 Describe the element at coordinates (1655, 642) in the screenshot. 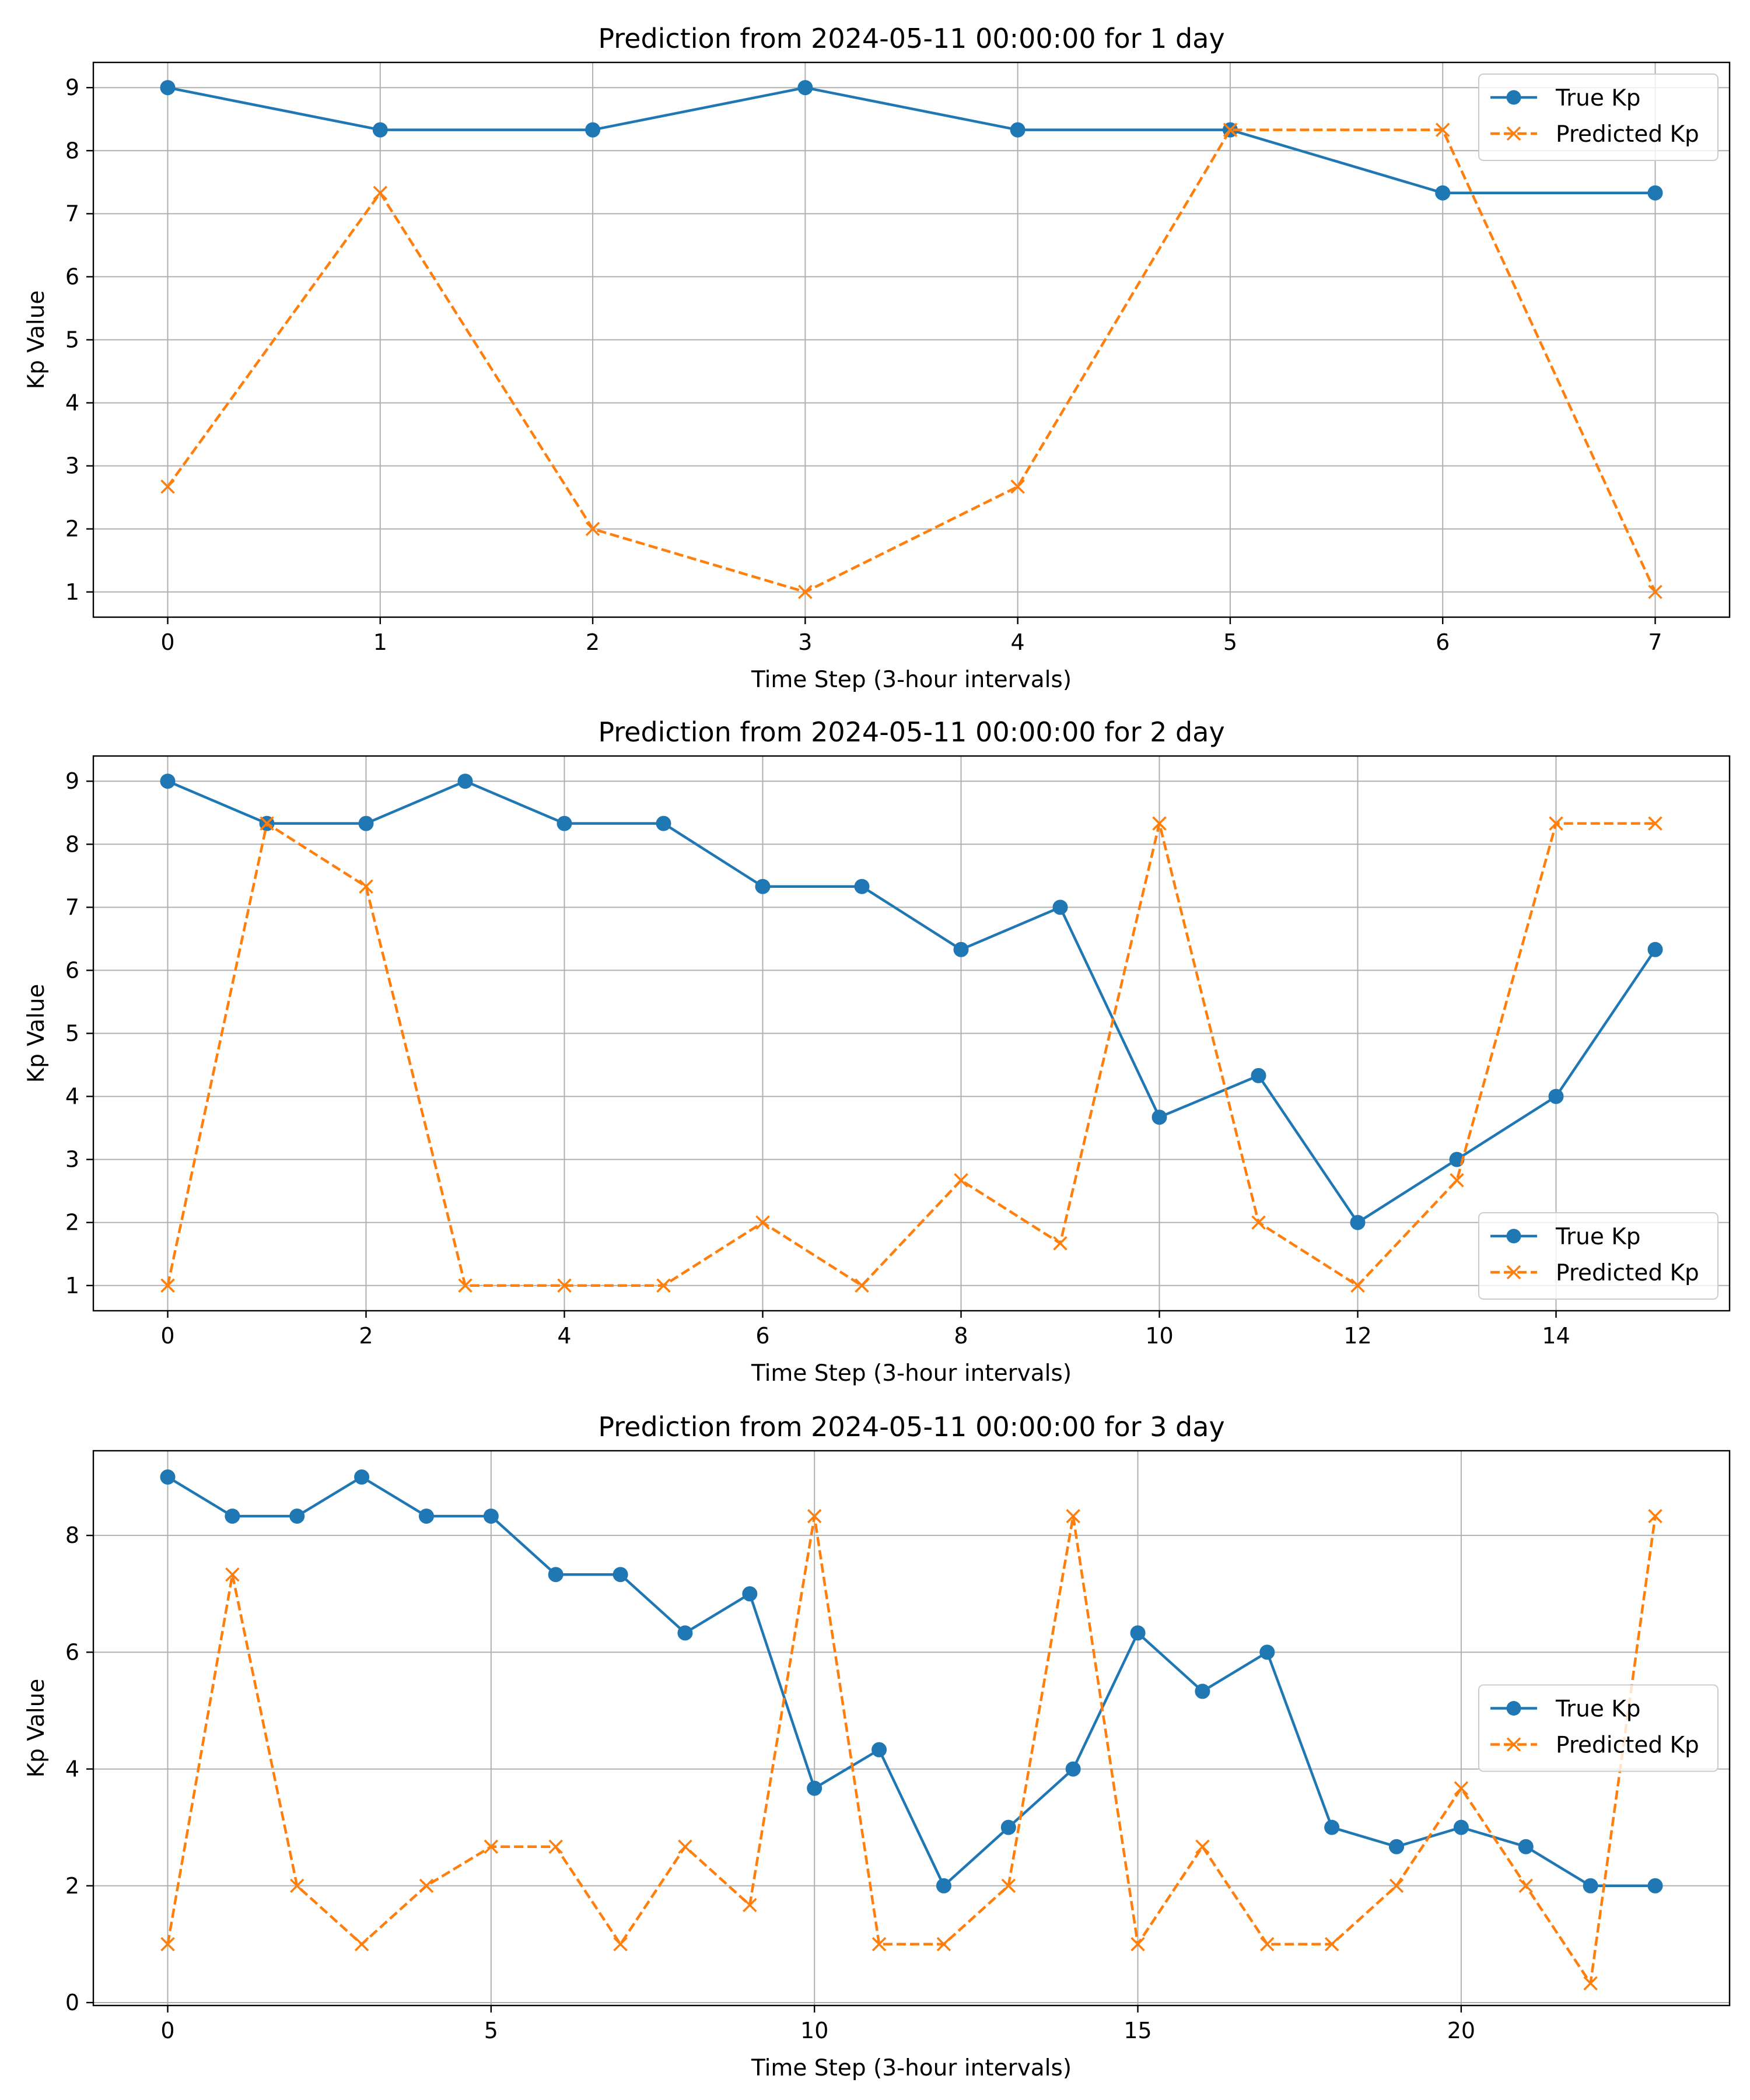

I see `x-tick-label: 7` at that location.